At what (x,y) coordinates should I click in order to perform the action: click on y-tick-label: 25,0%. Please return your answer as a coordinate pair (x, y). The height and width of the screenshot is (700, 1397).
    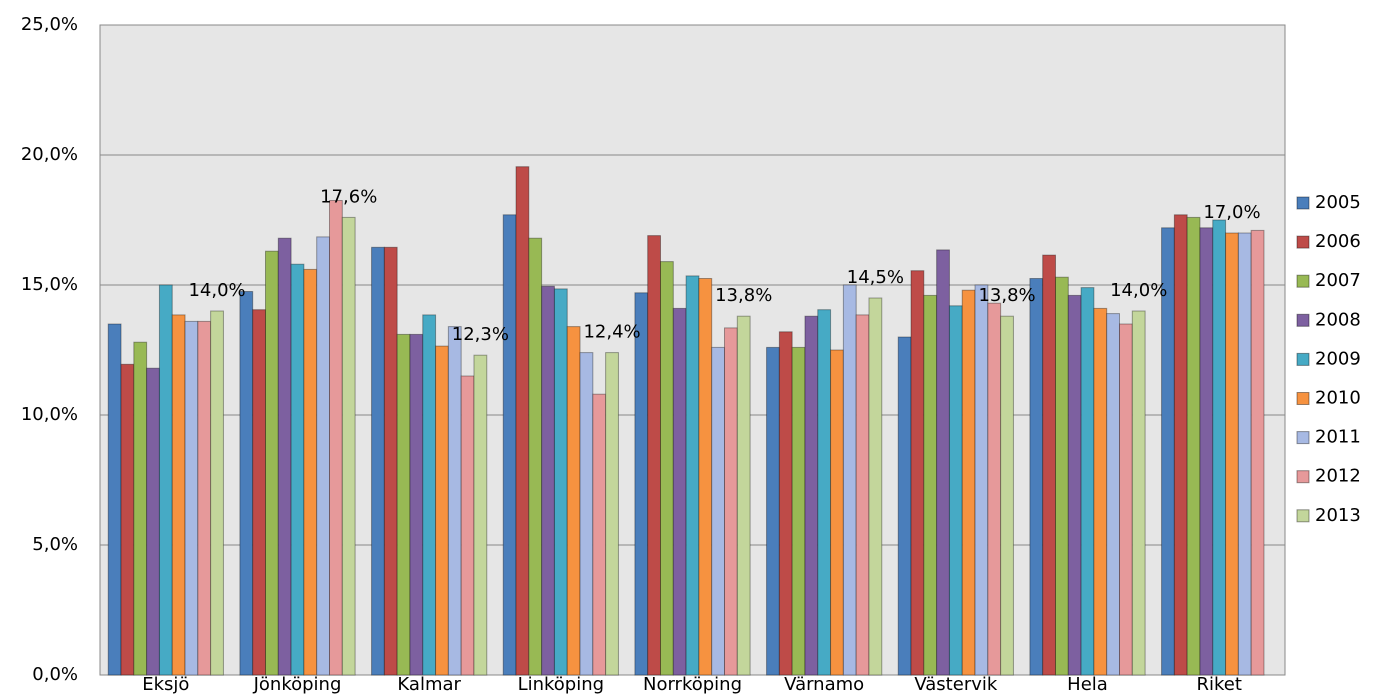
    Looking at the image, I should click on (49, 24).